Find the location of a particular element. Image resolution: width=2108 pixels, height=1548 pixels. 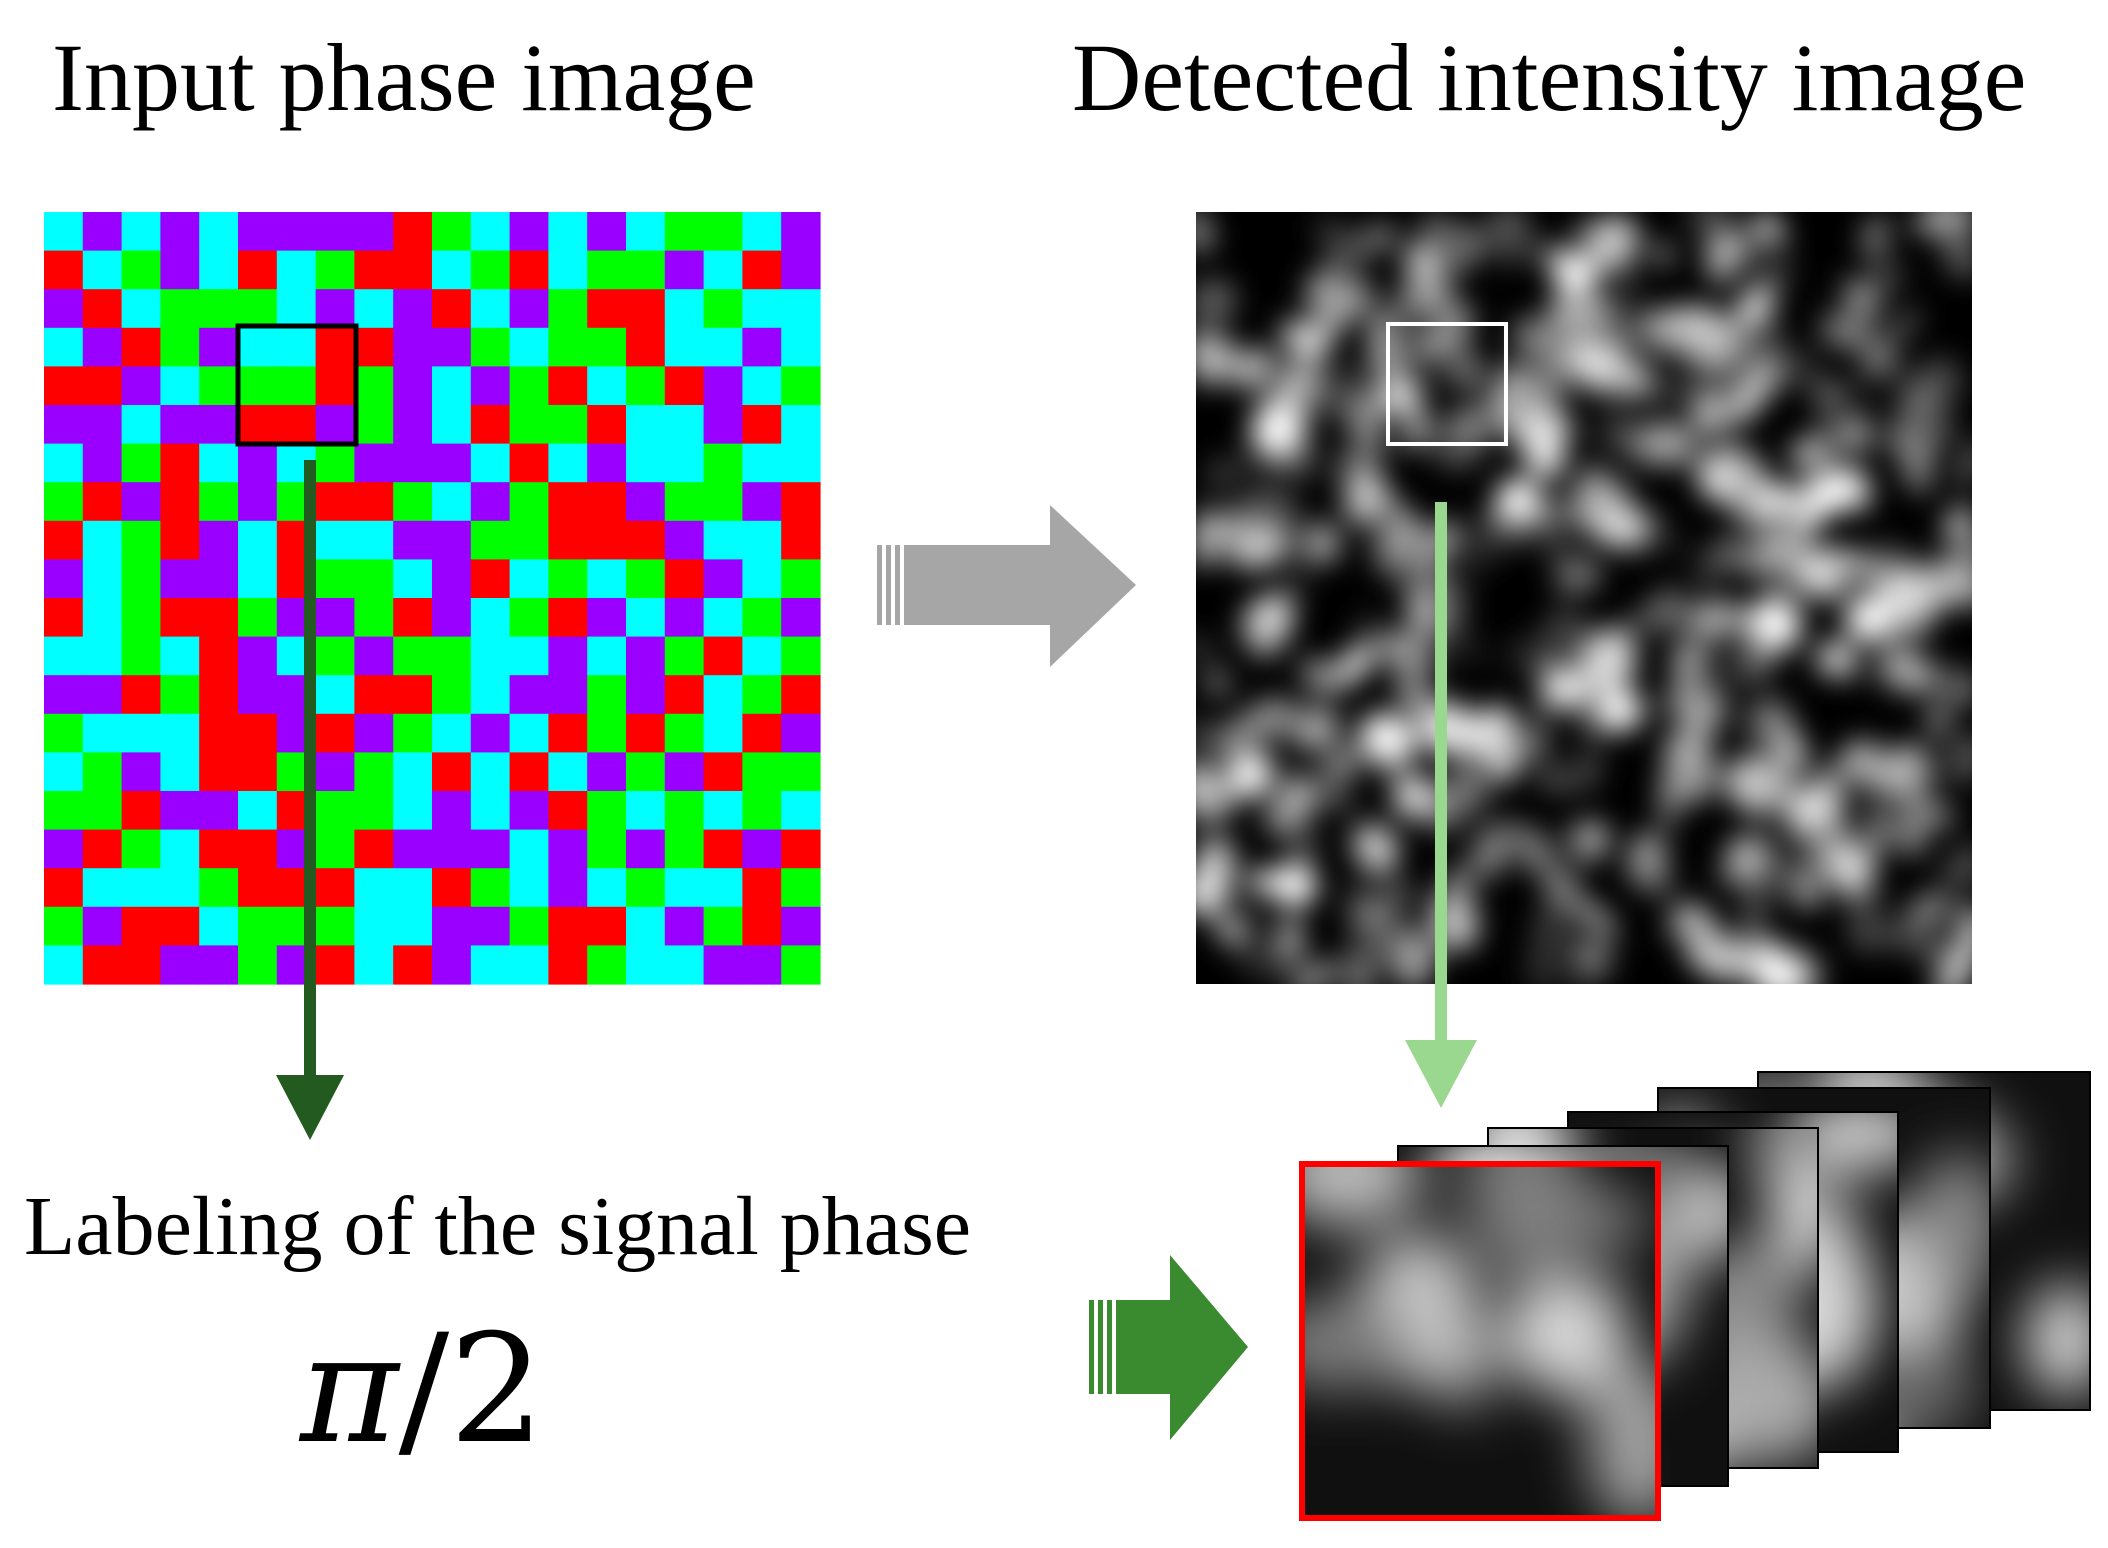

intensity-highlight-box is located at coordinates (1447, 384).